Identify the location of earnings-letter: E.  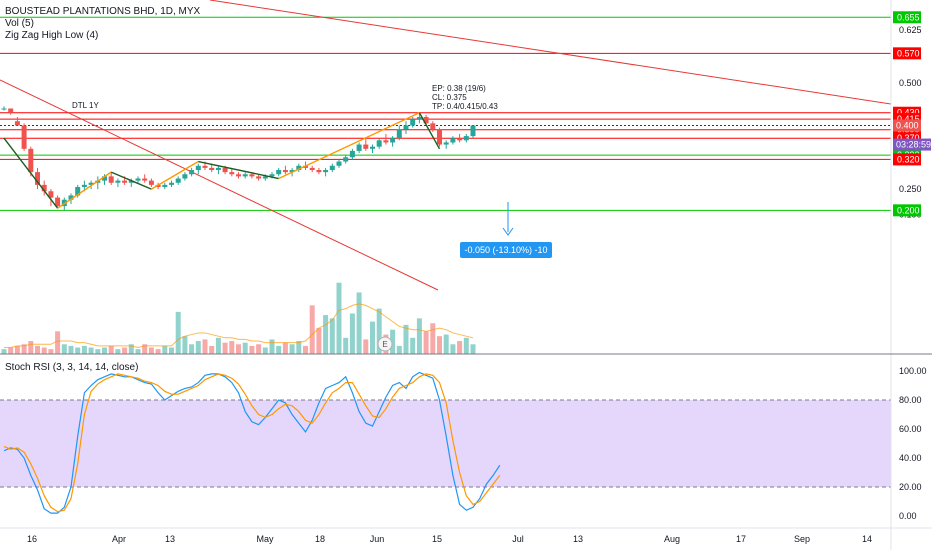
(384, 344).